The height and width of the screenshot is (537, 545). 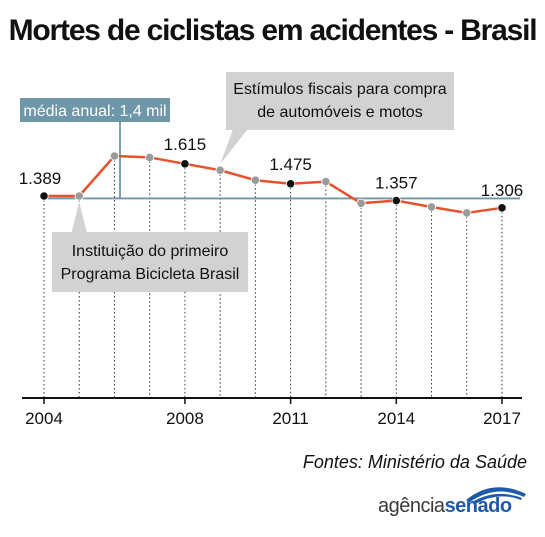 I want to click on average-label-box, so click(x=95, y=110).